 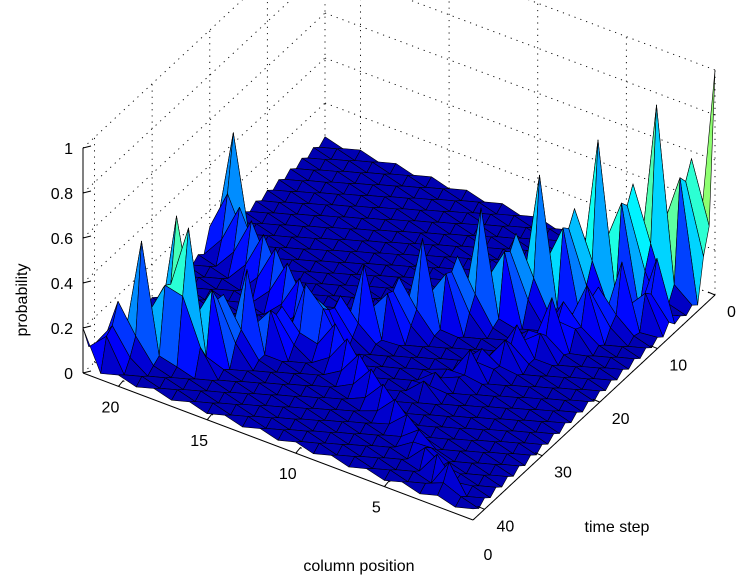 What do you see at coordinates (199, 441) in the screenshot?
I see `x-tick-label: 15` at bounding box center [199, 441].